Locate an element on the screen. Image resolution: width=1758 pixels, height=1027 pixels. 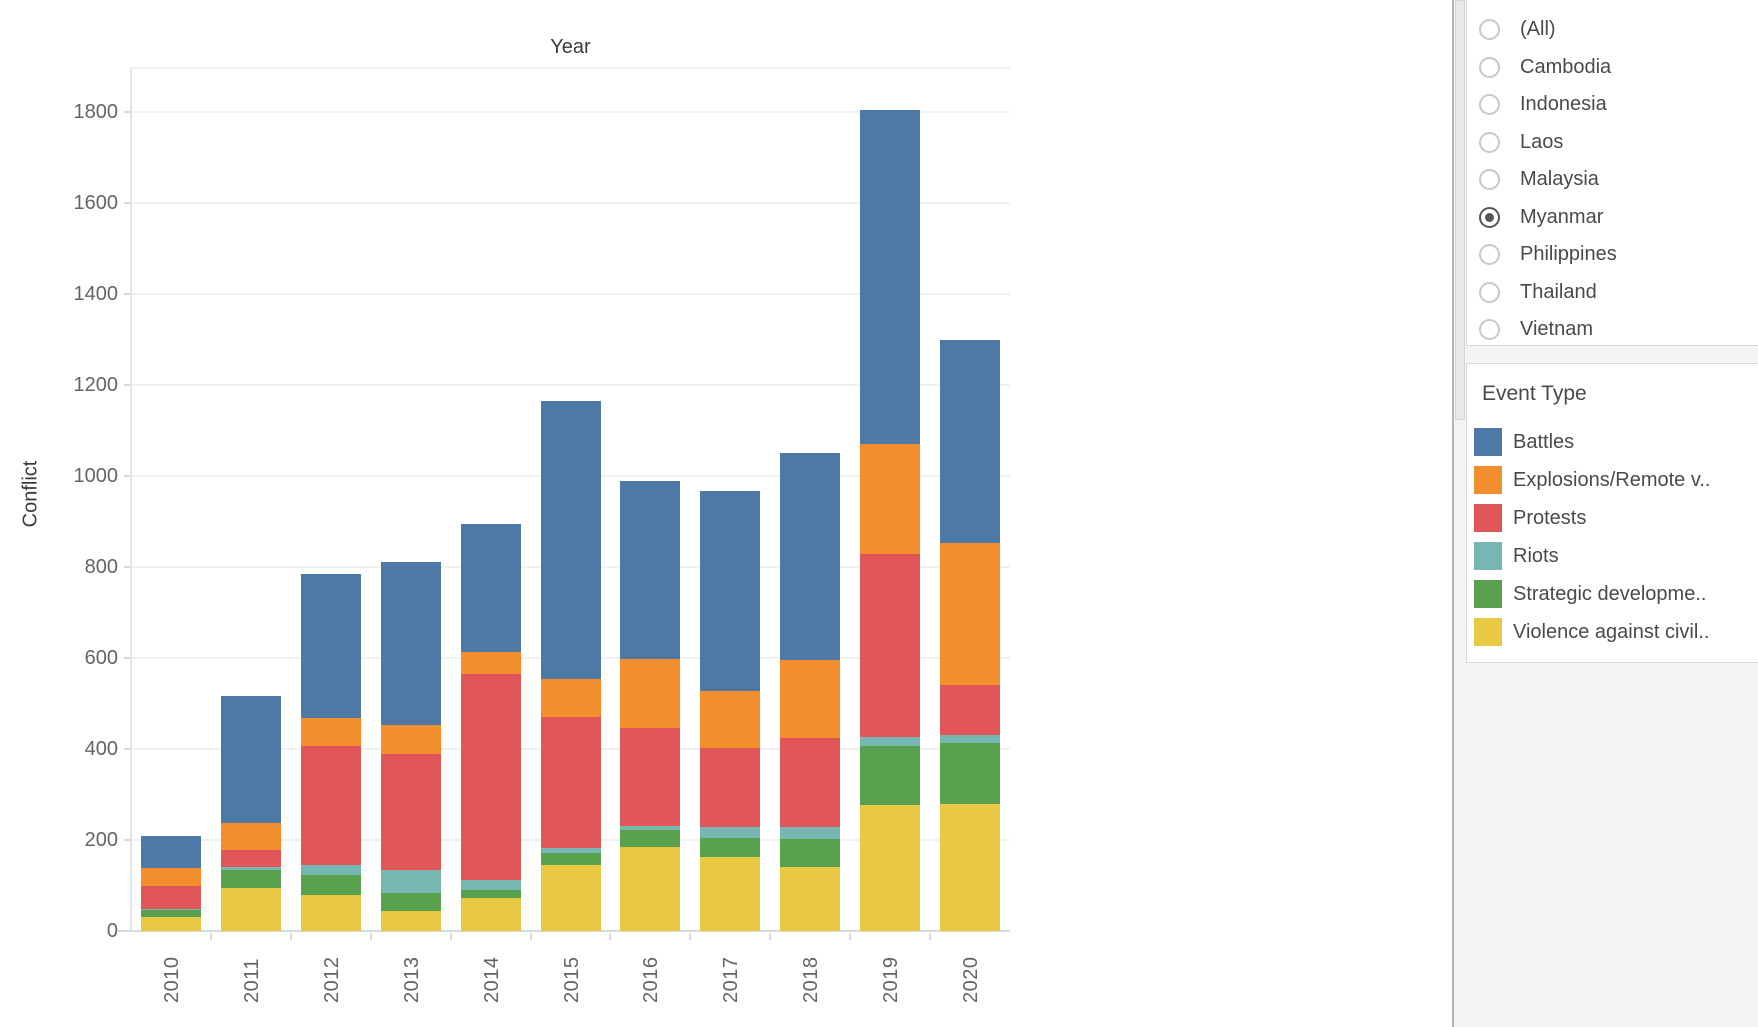
bar-2013-explosions-remote-violence is located at coordinates (410, 739).